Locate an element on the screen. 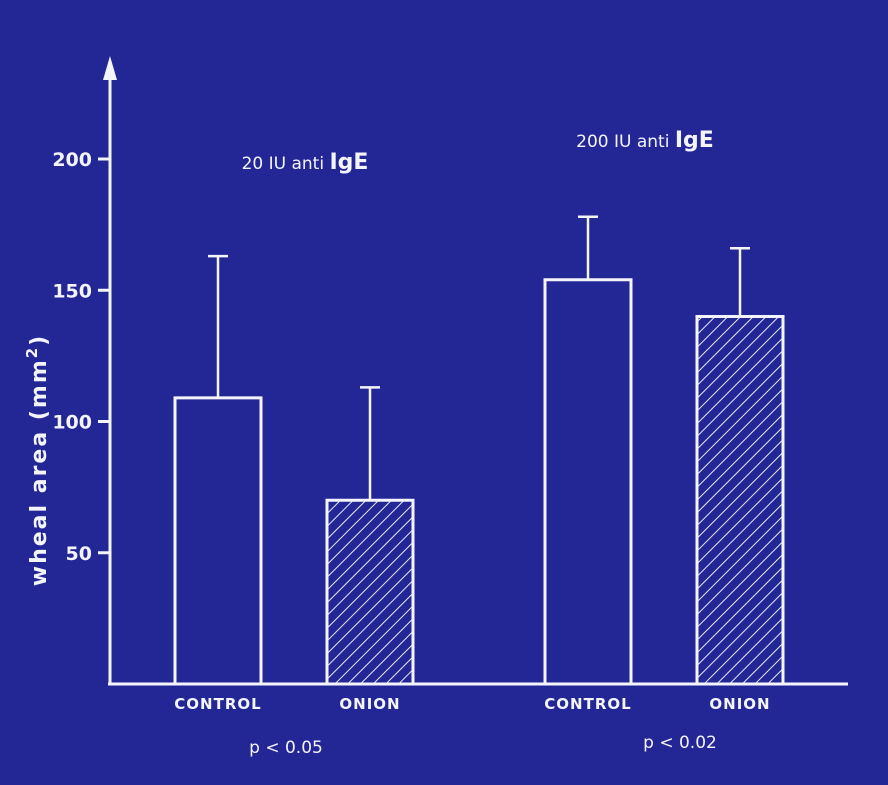  y-axis-label-close: ) is located at coordinates (39, 340).